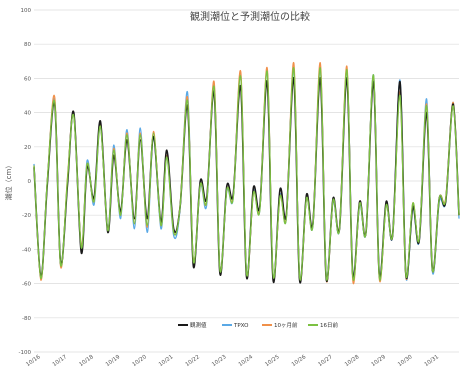 This screenshot has height=371, width=461. What do you see at coordinates (219, 361) in the screenshot?
I see `x-tick-label: 10/23` at bounding box center [219, 361].